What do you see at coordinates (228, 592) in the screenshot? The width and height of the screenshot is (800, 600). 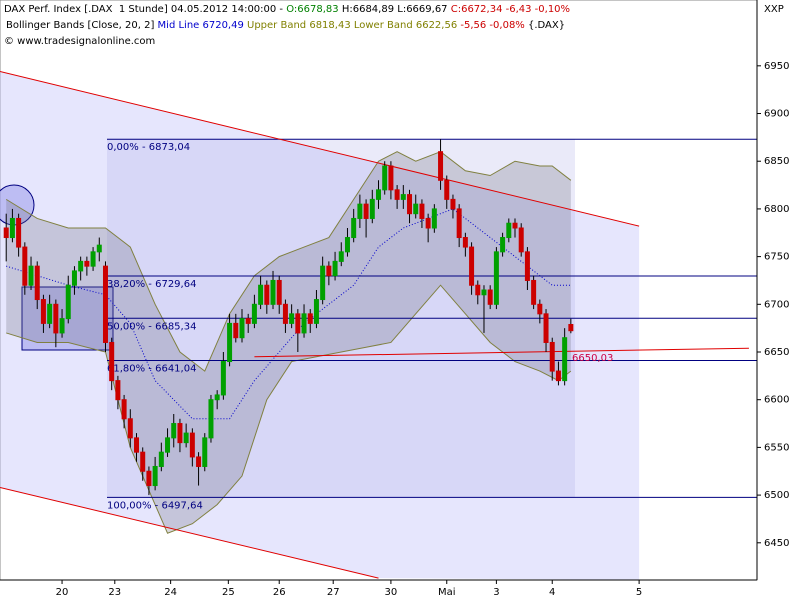 I see `x-tick-label: 25` at bounding box center [228, 592].